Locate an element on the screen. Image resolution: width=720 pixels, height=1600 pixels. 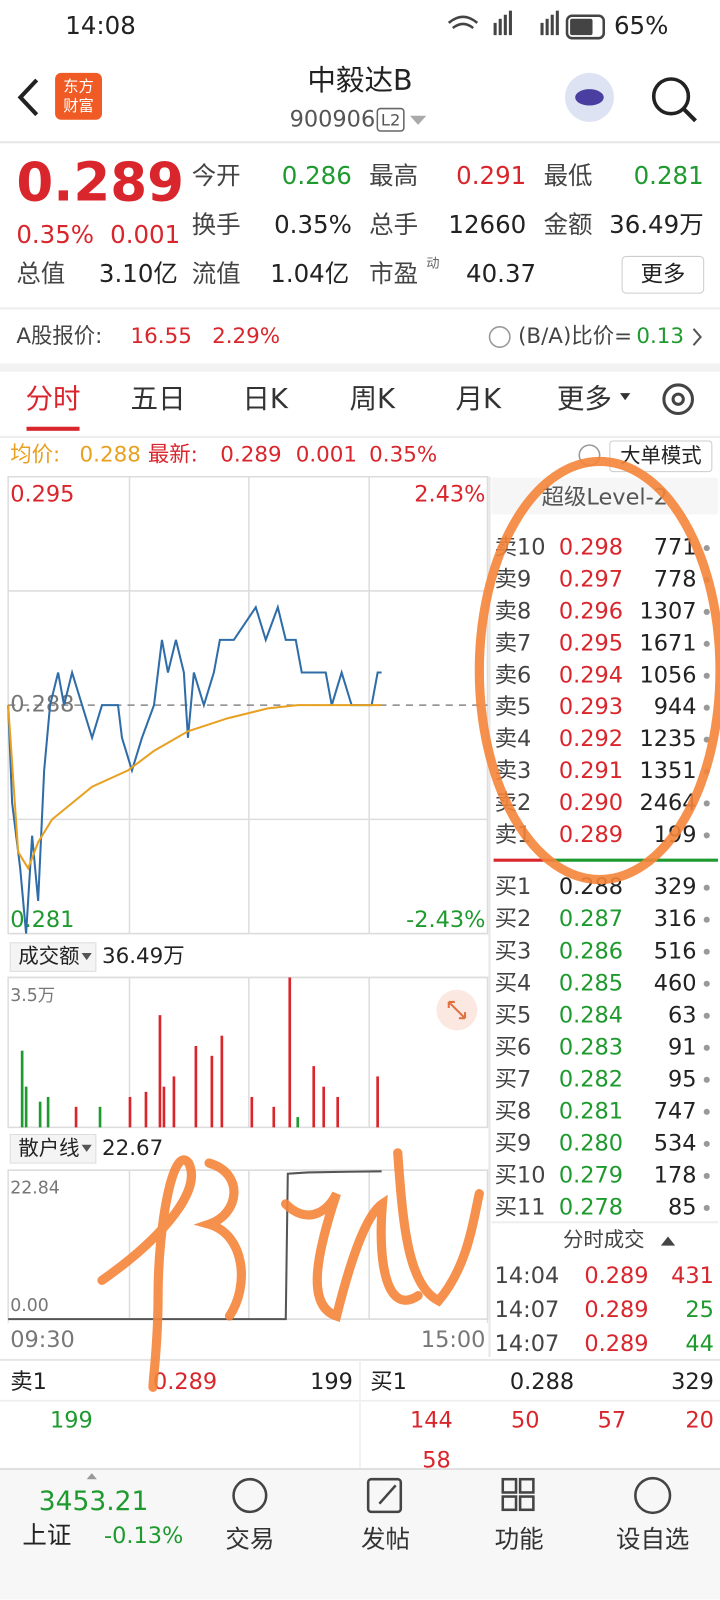
book-volume: 747 is located at coordinates (675, 1111).